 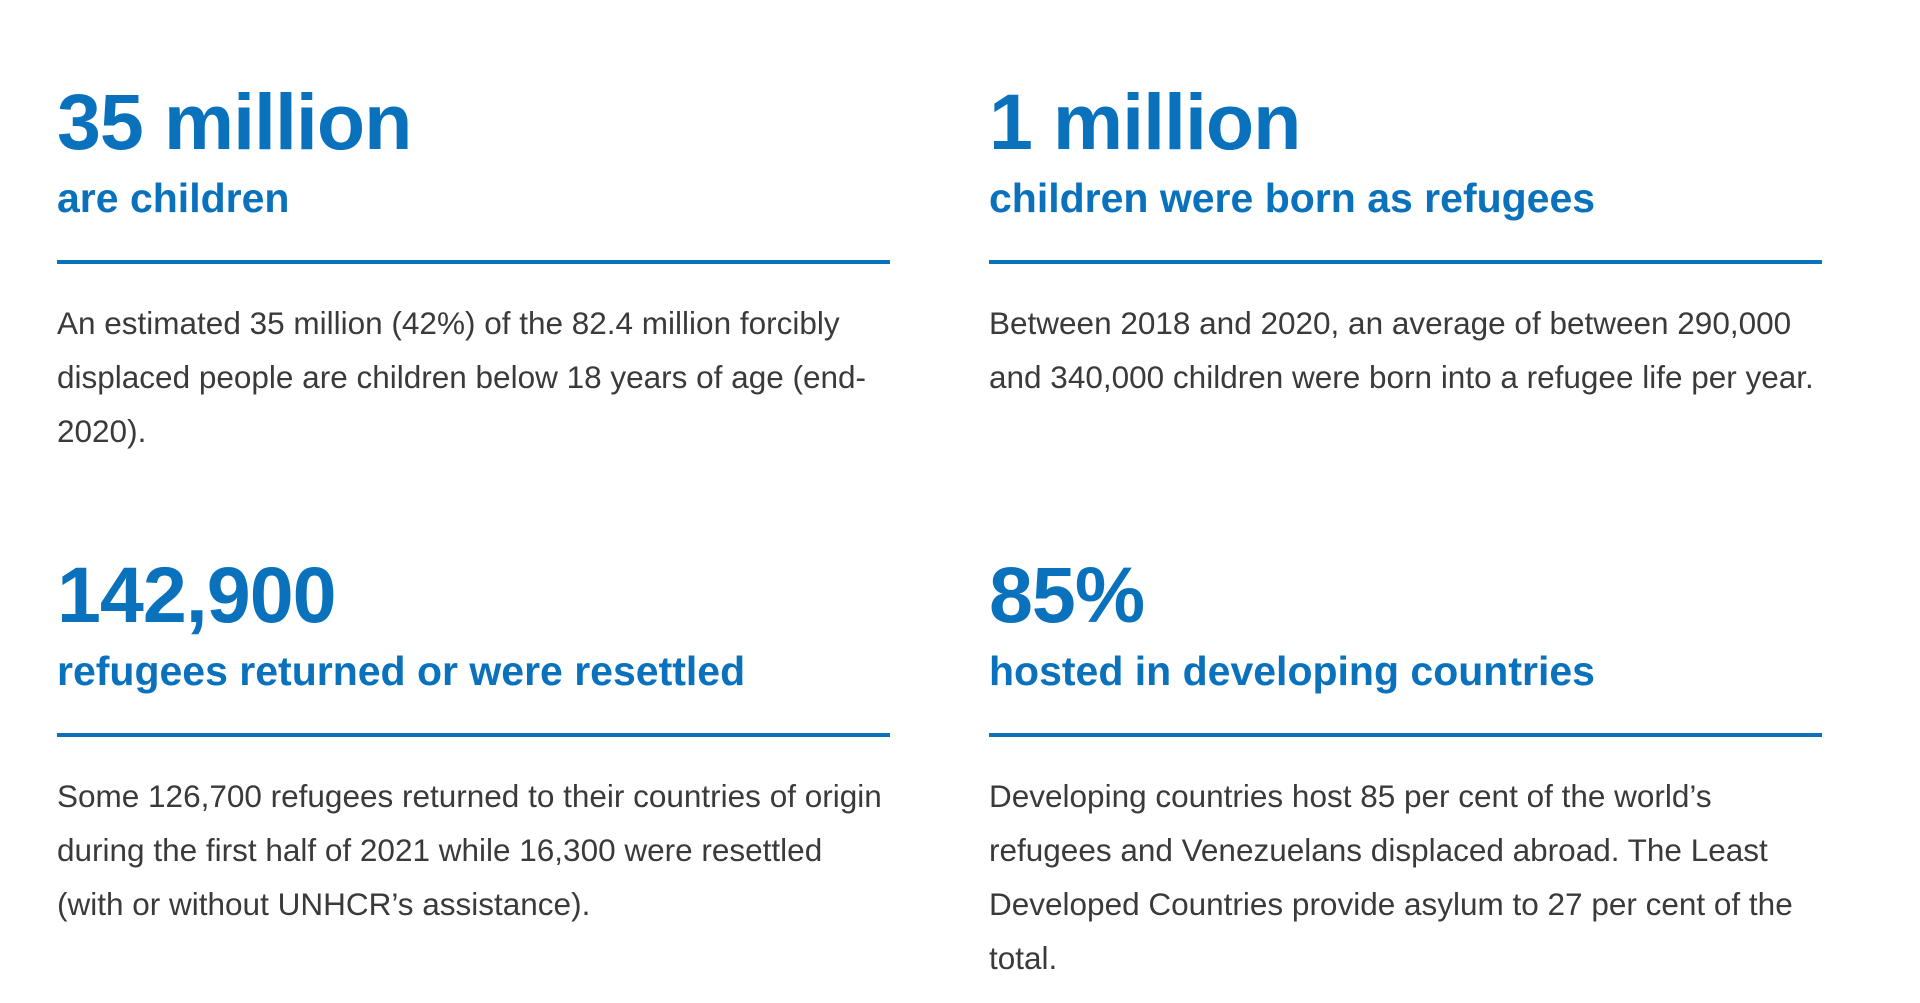 What do you see at coordinates (1292, 671) in the screenshot?
I see `stat-caption: hosted in developing countries` at bounding box center [1292, 671].